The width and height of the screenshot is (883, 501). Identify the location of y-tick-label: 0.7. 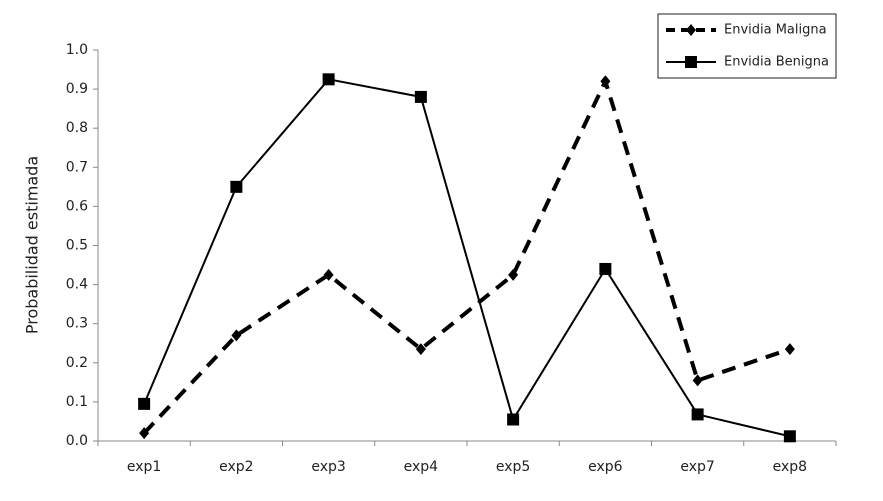
(77, 167).